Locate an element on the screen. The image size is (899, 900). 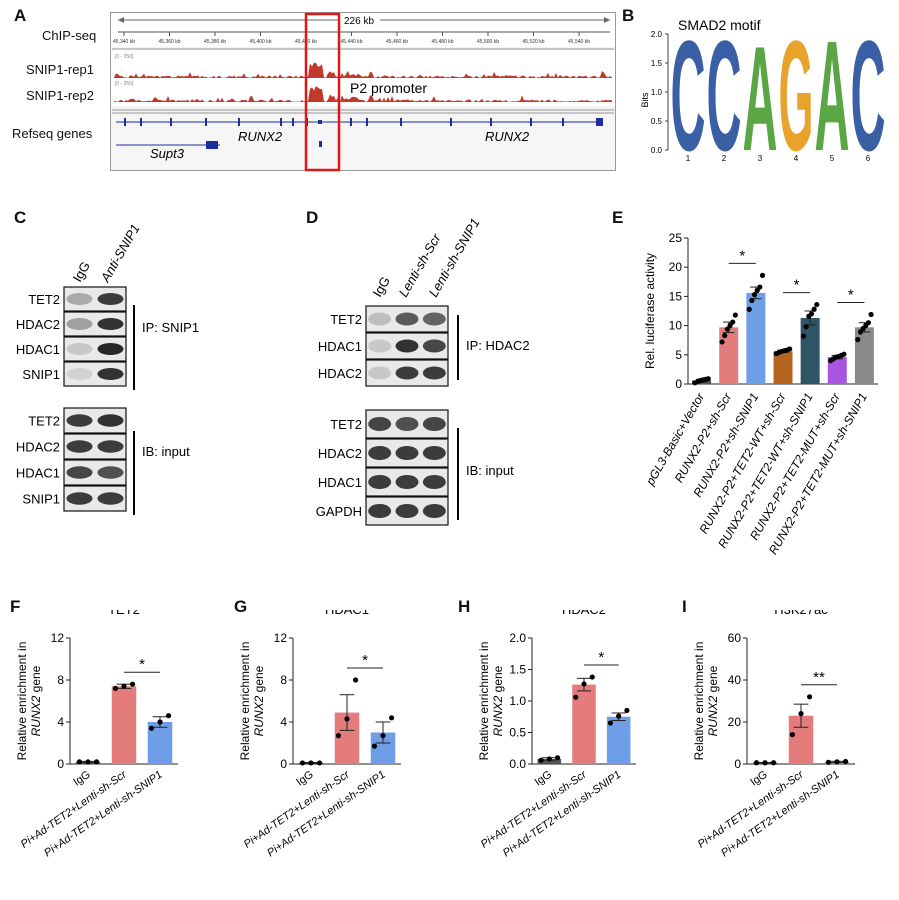
d-input-blot-tet2 is located at coordinates (407, 424).